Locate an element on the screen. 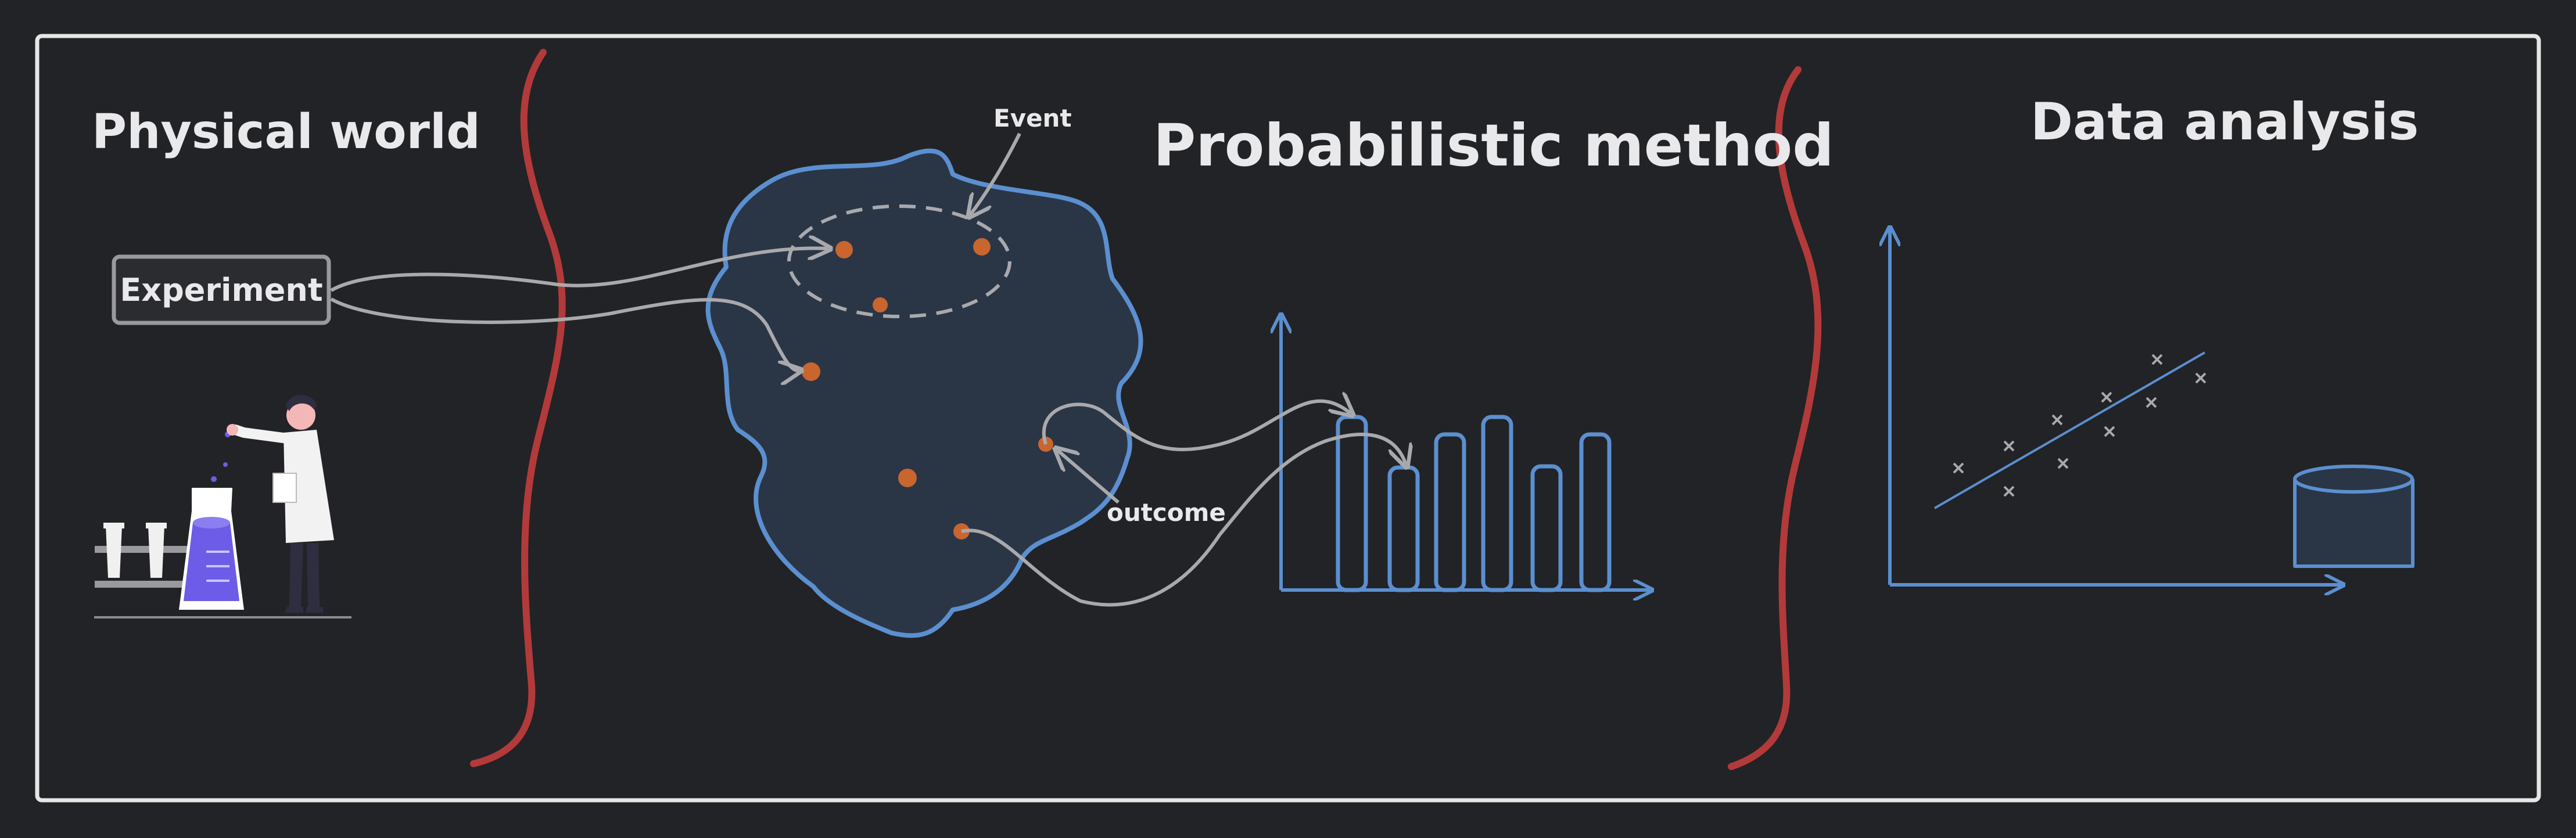 The height and width of the screenshot is (838, 2576). section-title-data-analysis: Data analysis is located at coordinates (2224, 122).